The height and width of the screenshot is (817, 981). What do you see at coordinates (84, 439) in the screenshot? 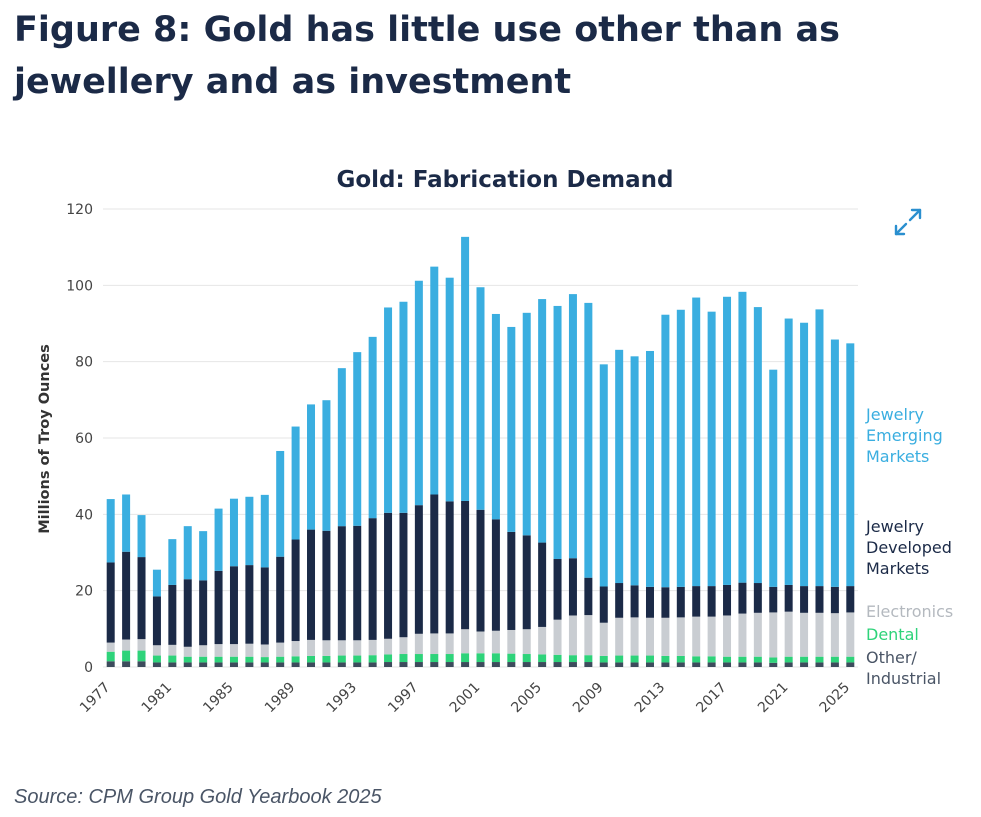
I see `y-tick-label: 60` at bounding box center [84, 439].